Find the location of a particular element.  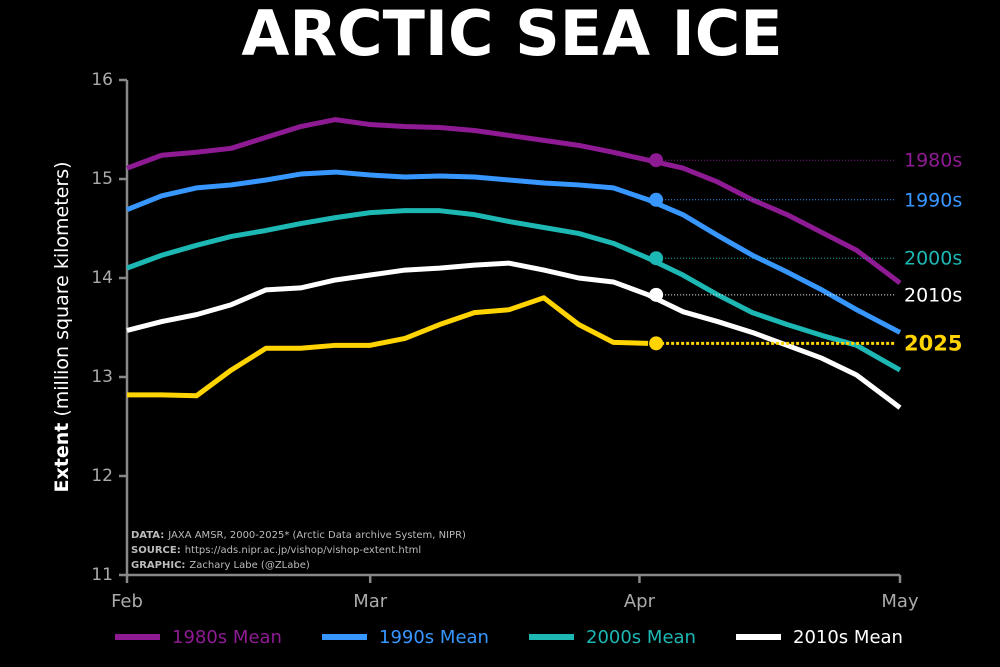

legend-label: 2010s Mean is located at coordinates (848, 637).